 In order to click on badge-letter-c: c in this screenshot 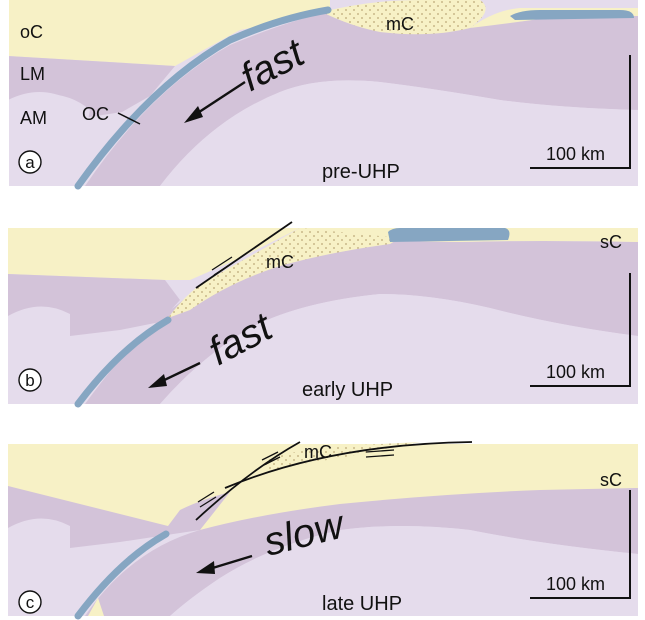, I will do `click(30, 602)`.